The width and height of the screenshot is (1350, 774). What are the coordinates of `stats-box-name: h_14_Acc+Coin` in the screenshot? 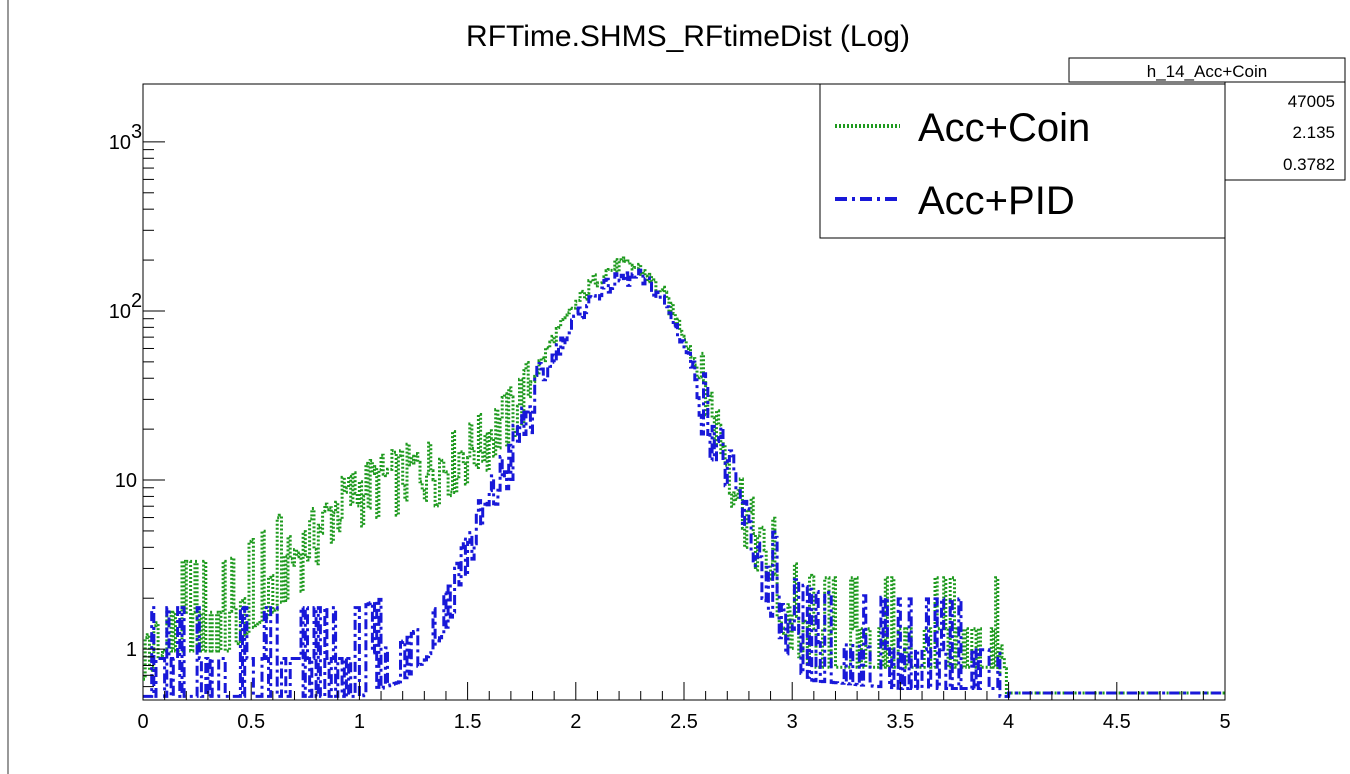 It's located at (1207, 71).